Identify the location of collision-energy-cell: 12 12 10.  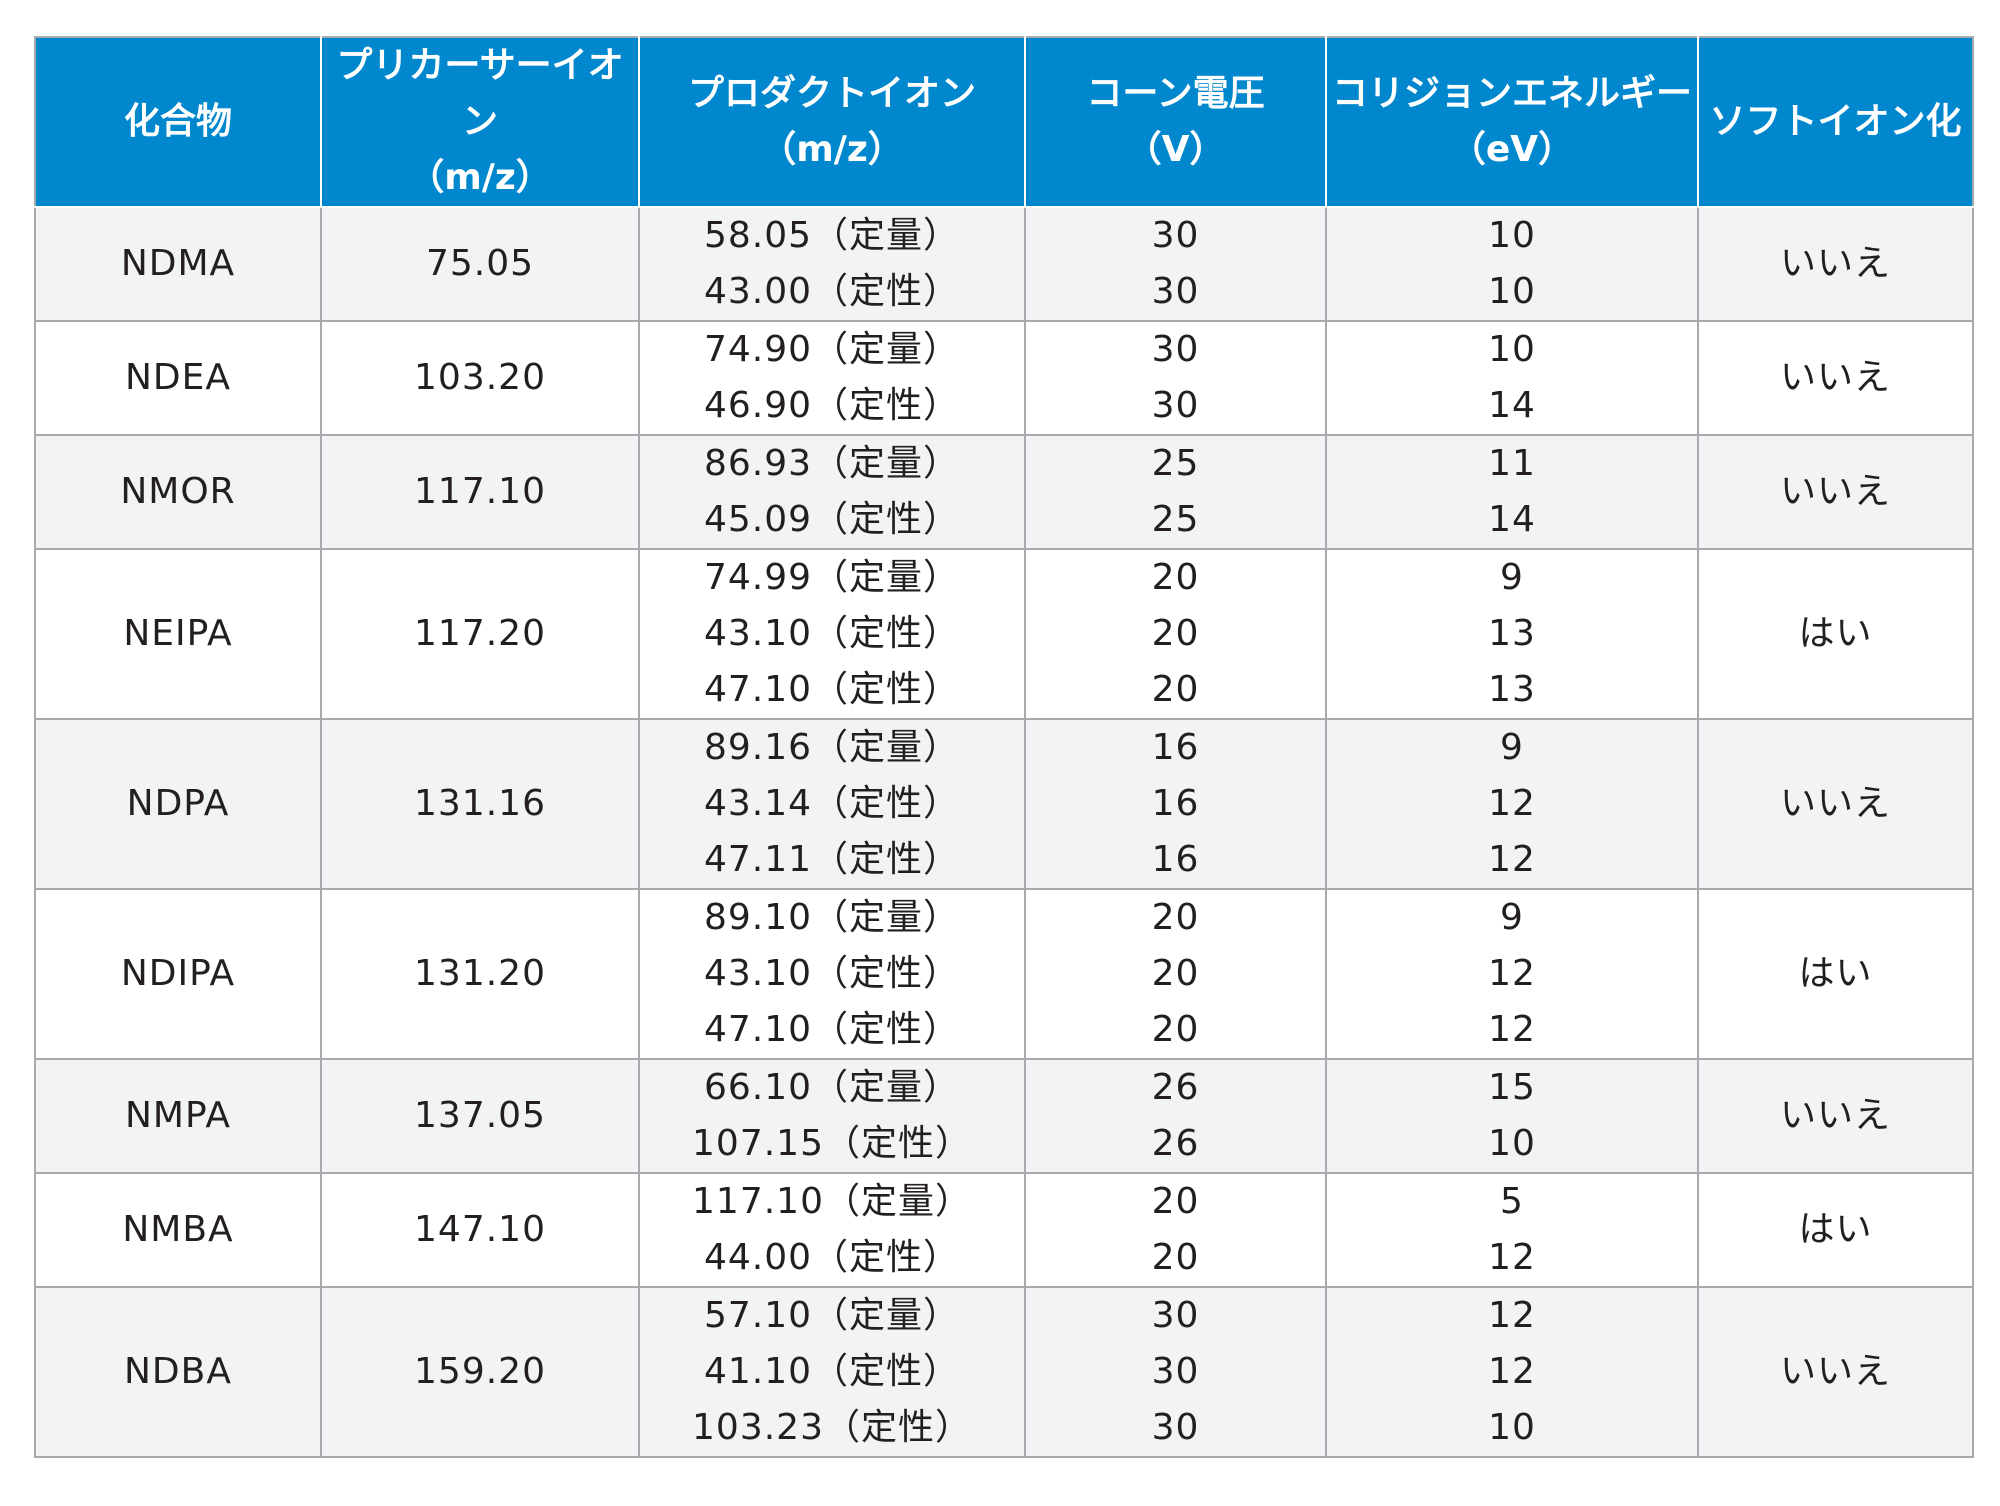
(1512, 1372).